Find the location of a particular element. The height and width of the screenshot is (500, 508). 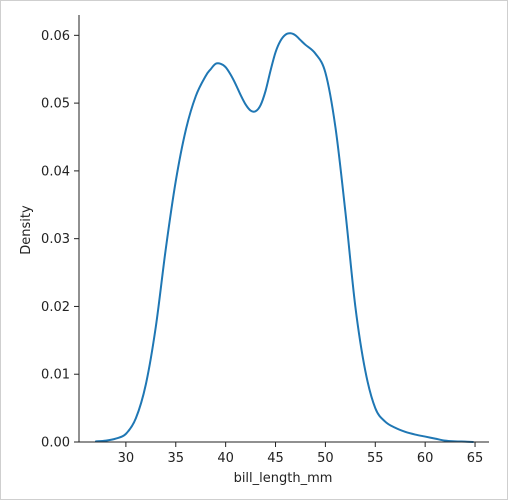

y-tick-label: 0.01 is located at coordinates (55, 375).